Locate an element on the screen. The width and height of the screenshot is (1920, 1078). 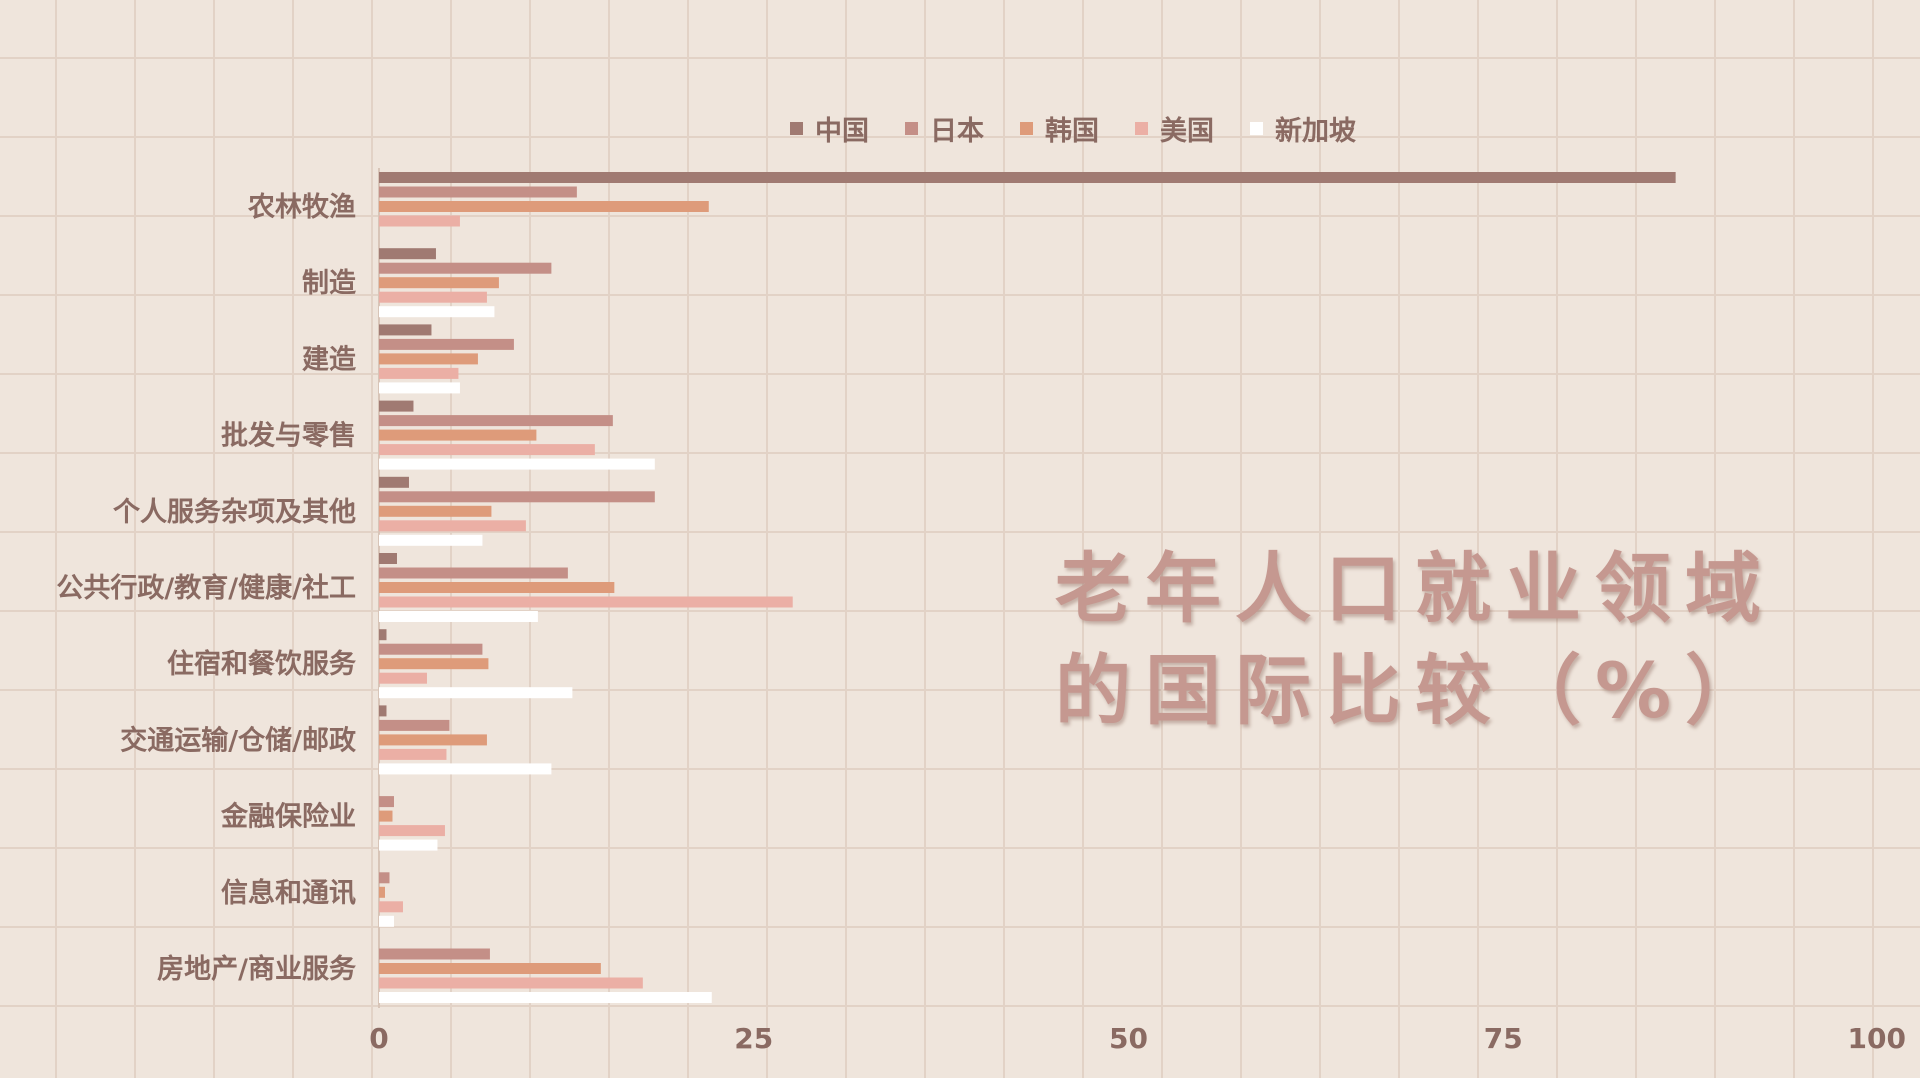
legend-label: 中国 is located at coordinates (842, 131).